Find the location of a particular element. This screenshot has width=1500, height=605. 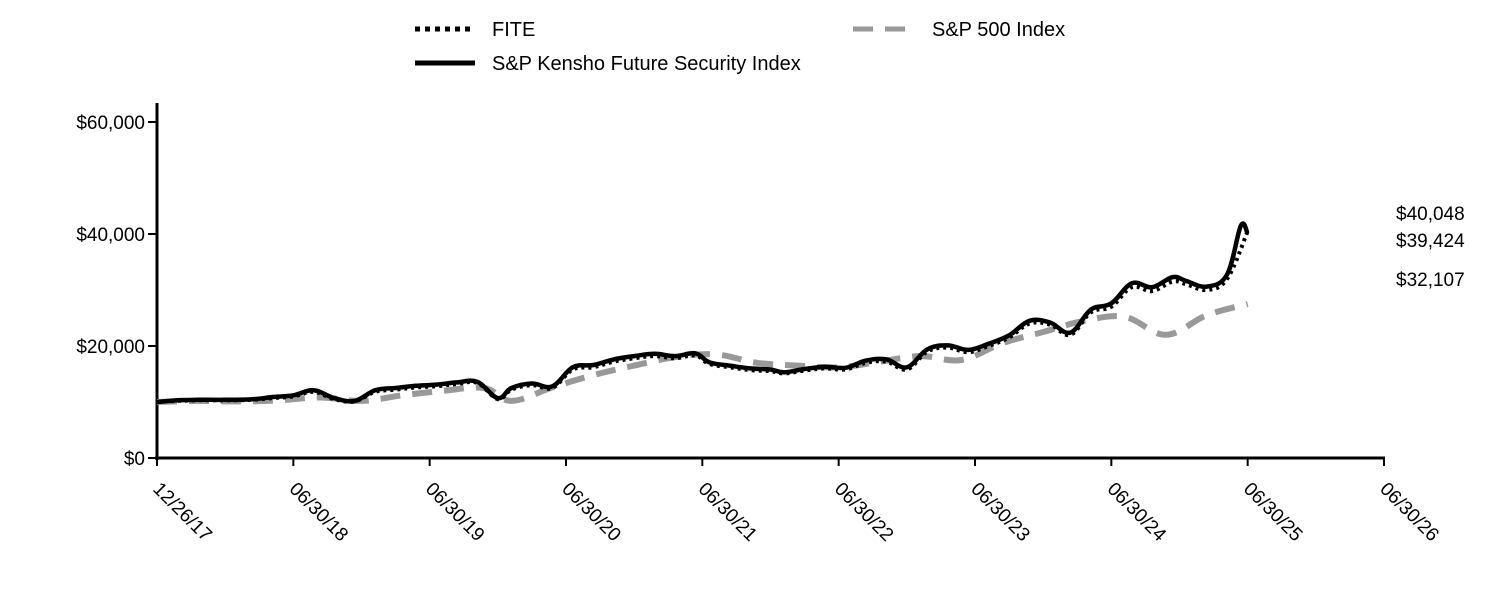

legend-label-sp500: S&P 500 Index is located at coordinates (998, 30).